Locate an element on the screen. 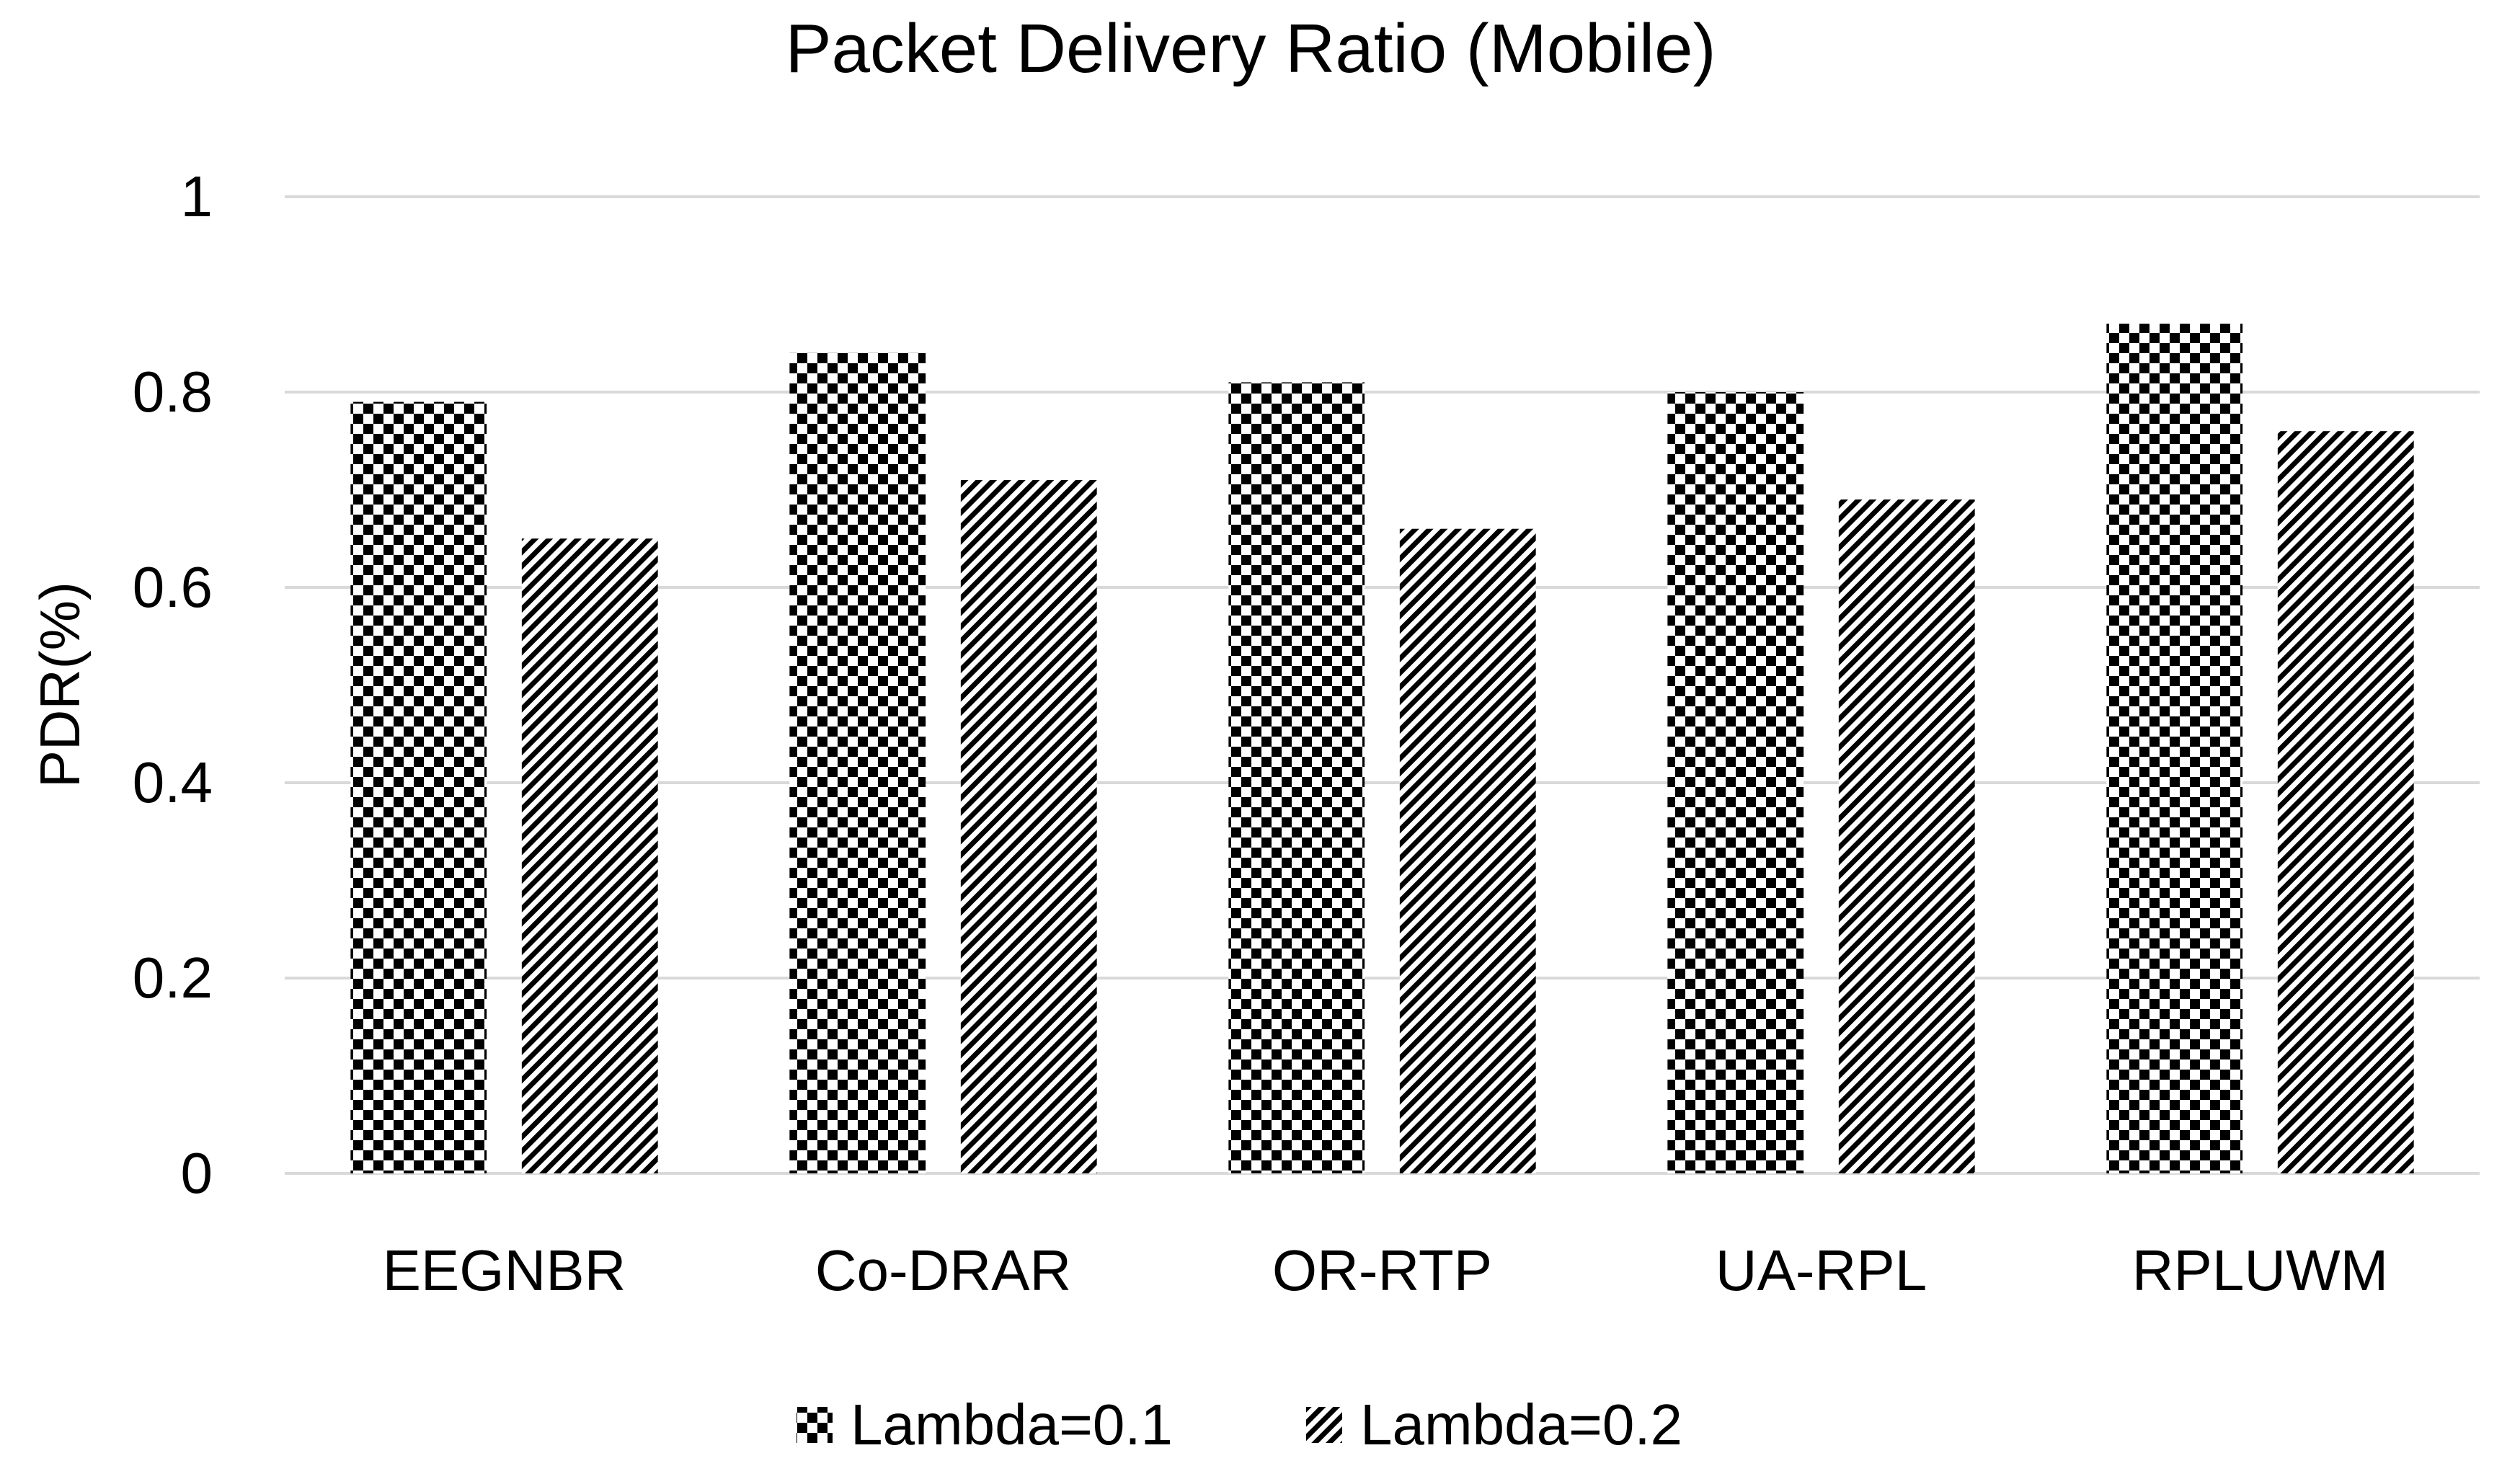 This screenshot has width=2520, height=1466. y-tick-label: 0.4 is located at coordinates (173, 782).